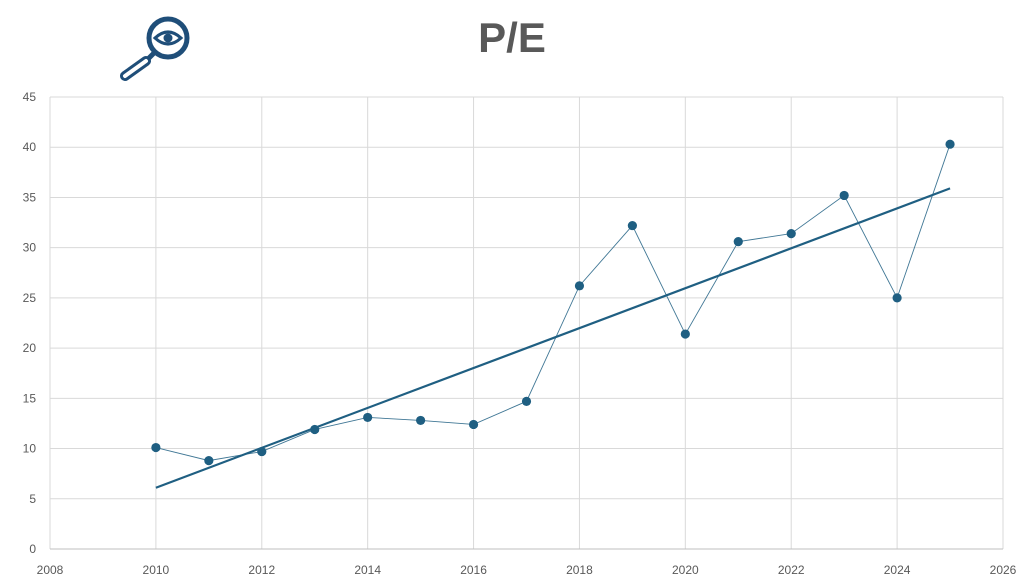 The height and width of the screenshot is (583, 1024). I want to click on x-tick-label: 2014, so click(367, 570).